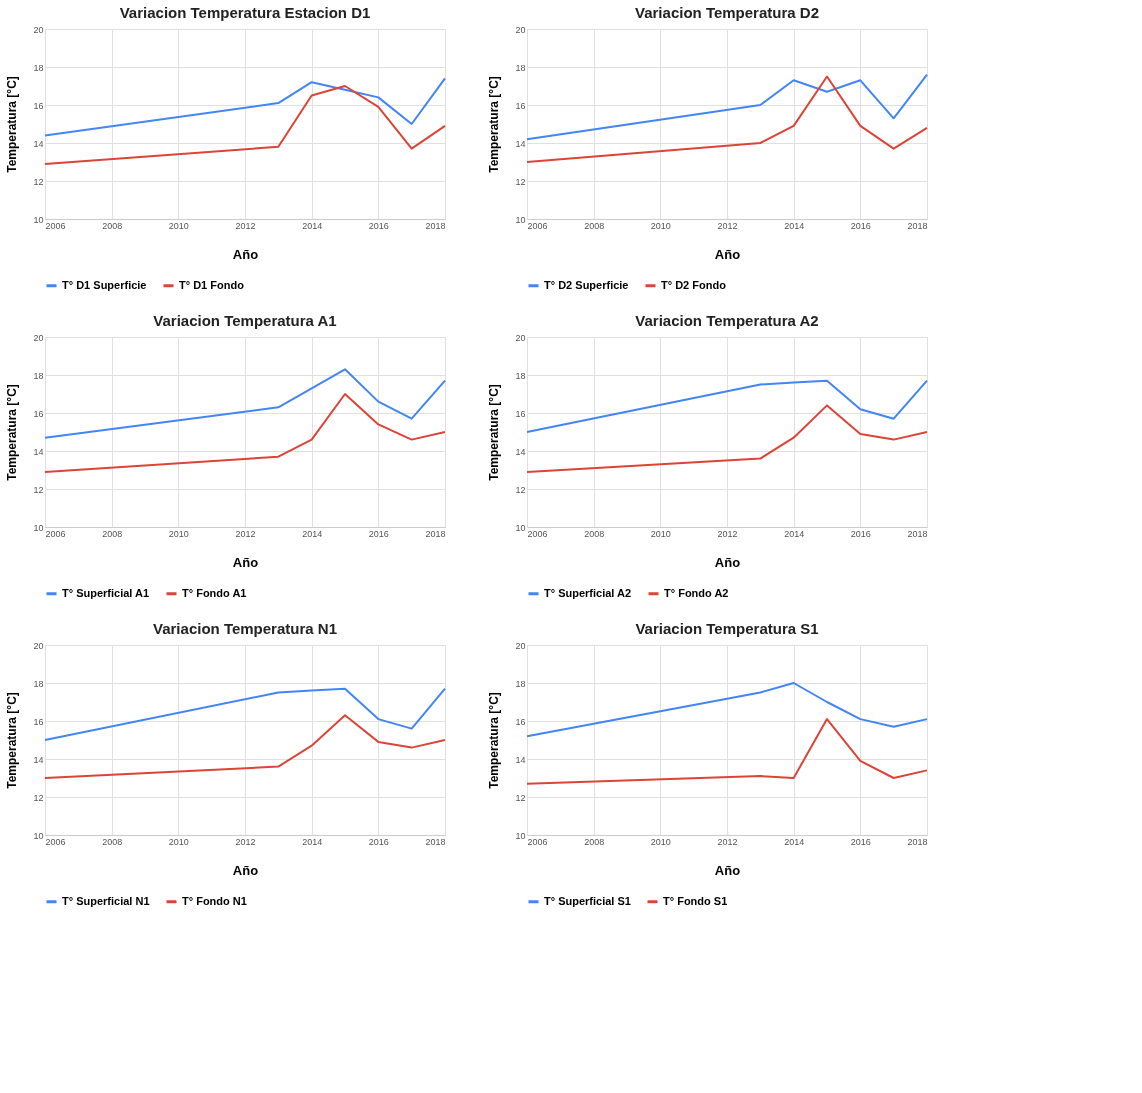 This screenshot has width=1142, height=1093. What do you see at coordinates (214, 900) in the screenshot?
I see `legend-label: T° Fondo N1` at bounding box center [214, 900].